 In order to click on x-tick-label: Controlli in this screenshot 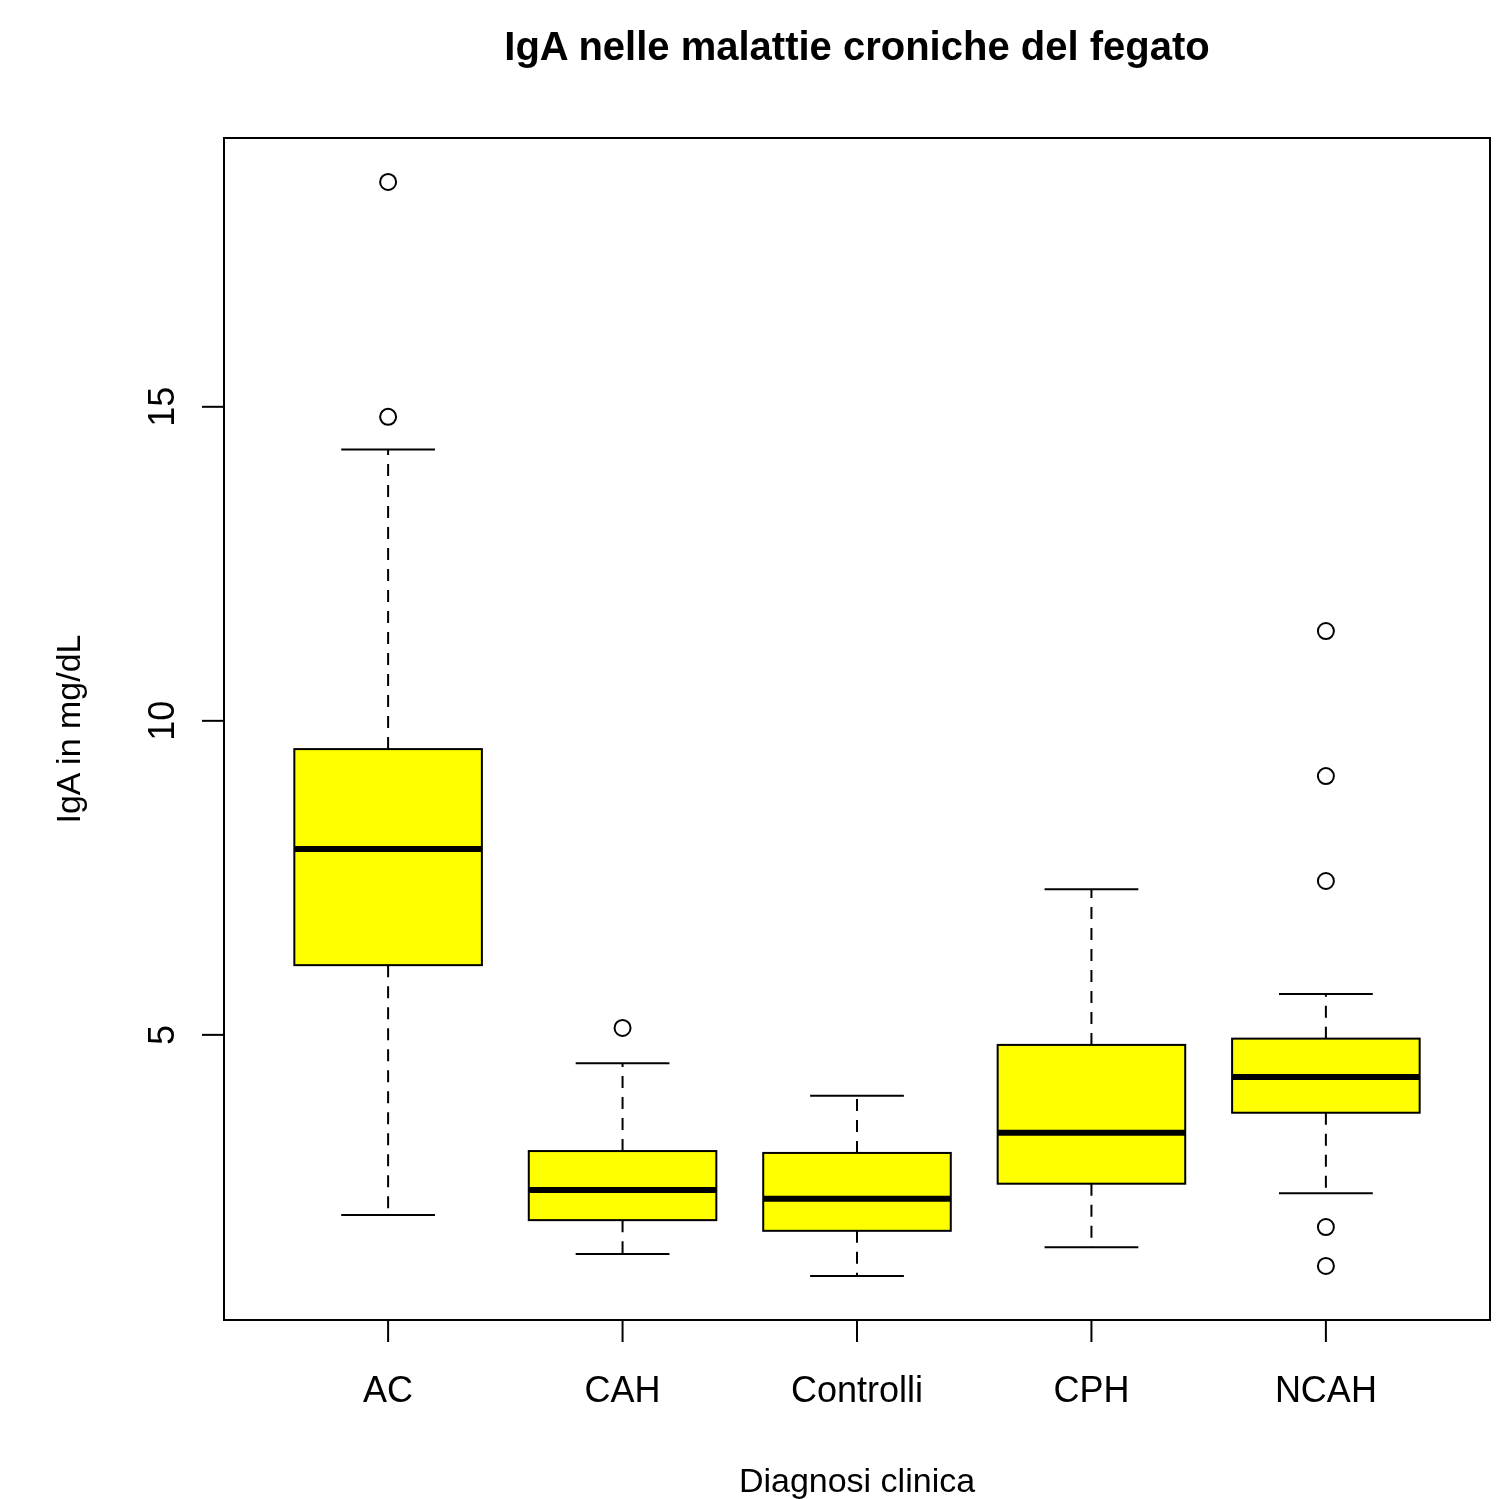, I will do `click(857, 1389)`.